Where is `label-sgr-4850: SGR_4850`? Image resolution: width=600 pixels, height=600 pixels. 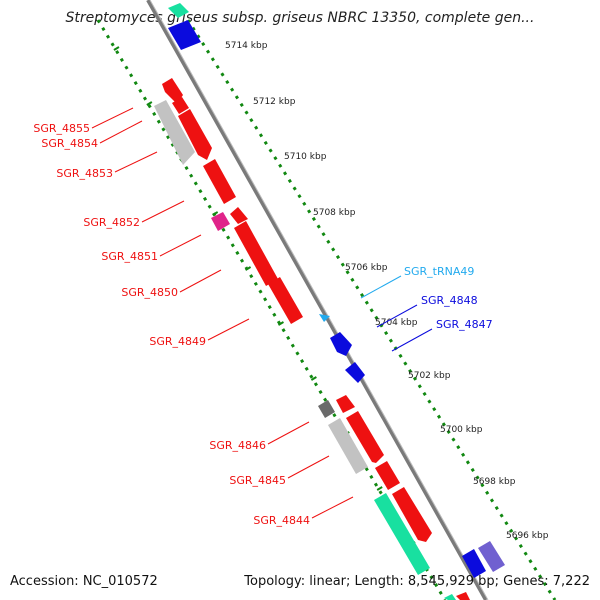
label-sgr-4850: SGR_4850 is located at coordinates (149, 292).